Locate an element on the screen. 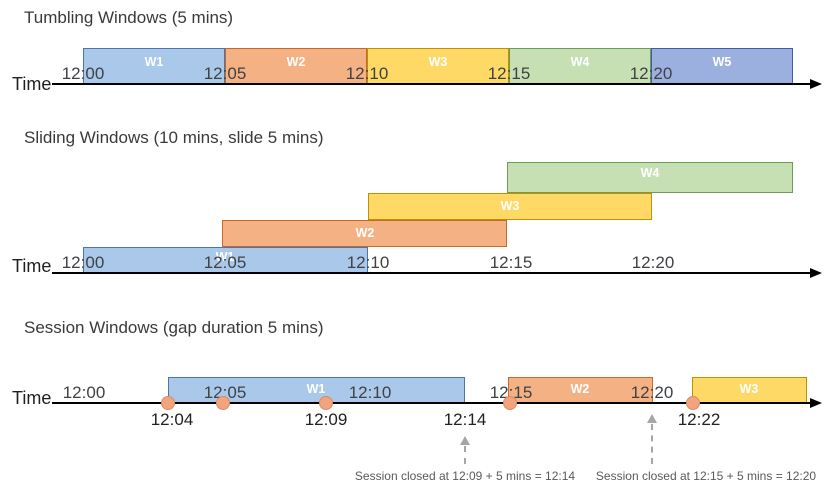 The height and width of the screenshot is (498, 829). session-window-w2 is located at coordinates (580, 390).